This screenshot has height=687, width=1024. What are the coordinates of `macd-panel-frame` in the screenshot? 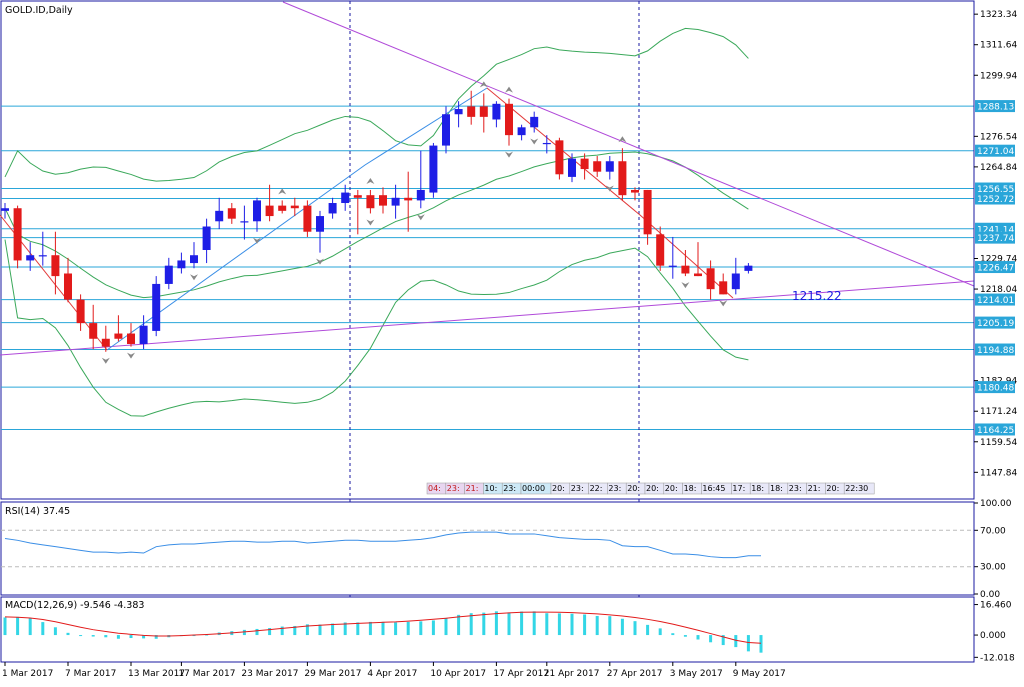 It's located at (487, 629).